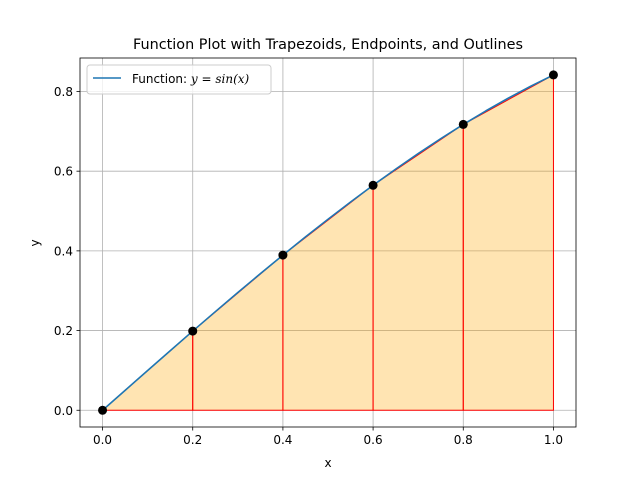 The height and width of the screenshot is (480, 640). I want to click on trapezoid, so click(508, 242).